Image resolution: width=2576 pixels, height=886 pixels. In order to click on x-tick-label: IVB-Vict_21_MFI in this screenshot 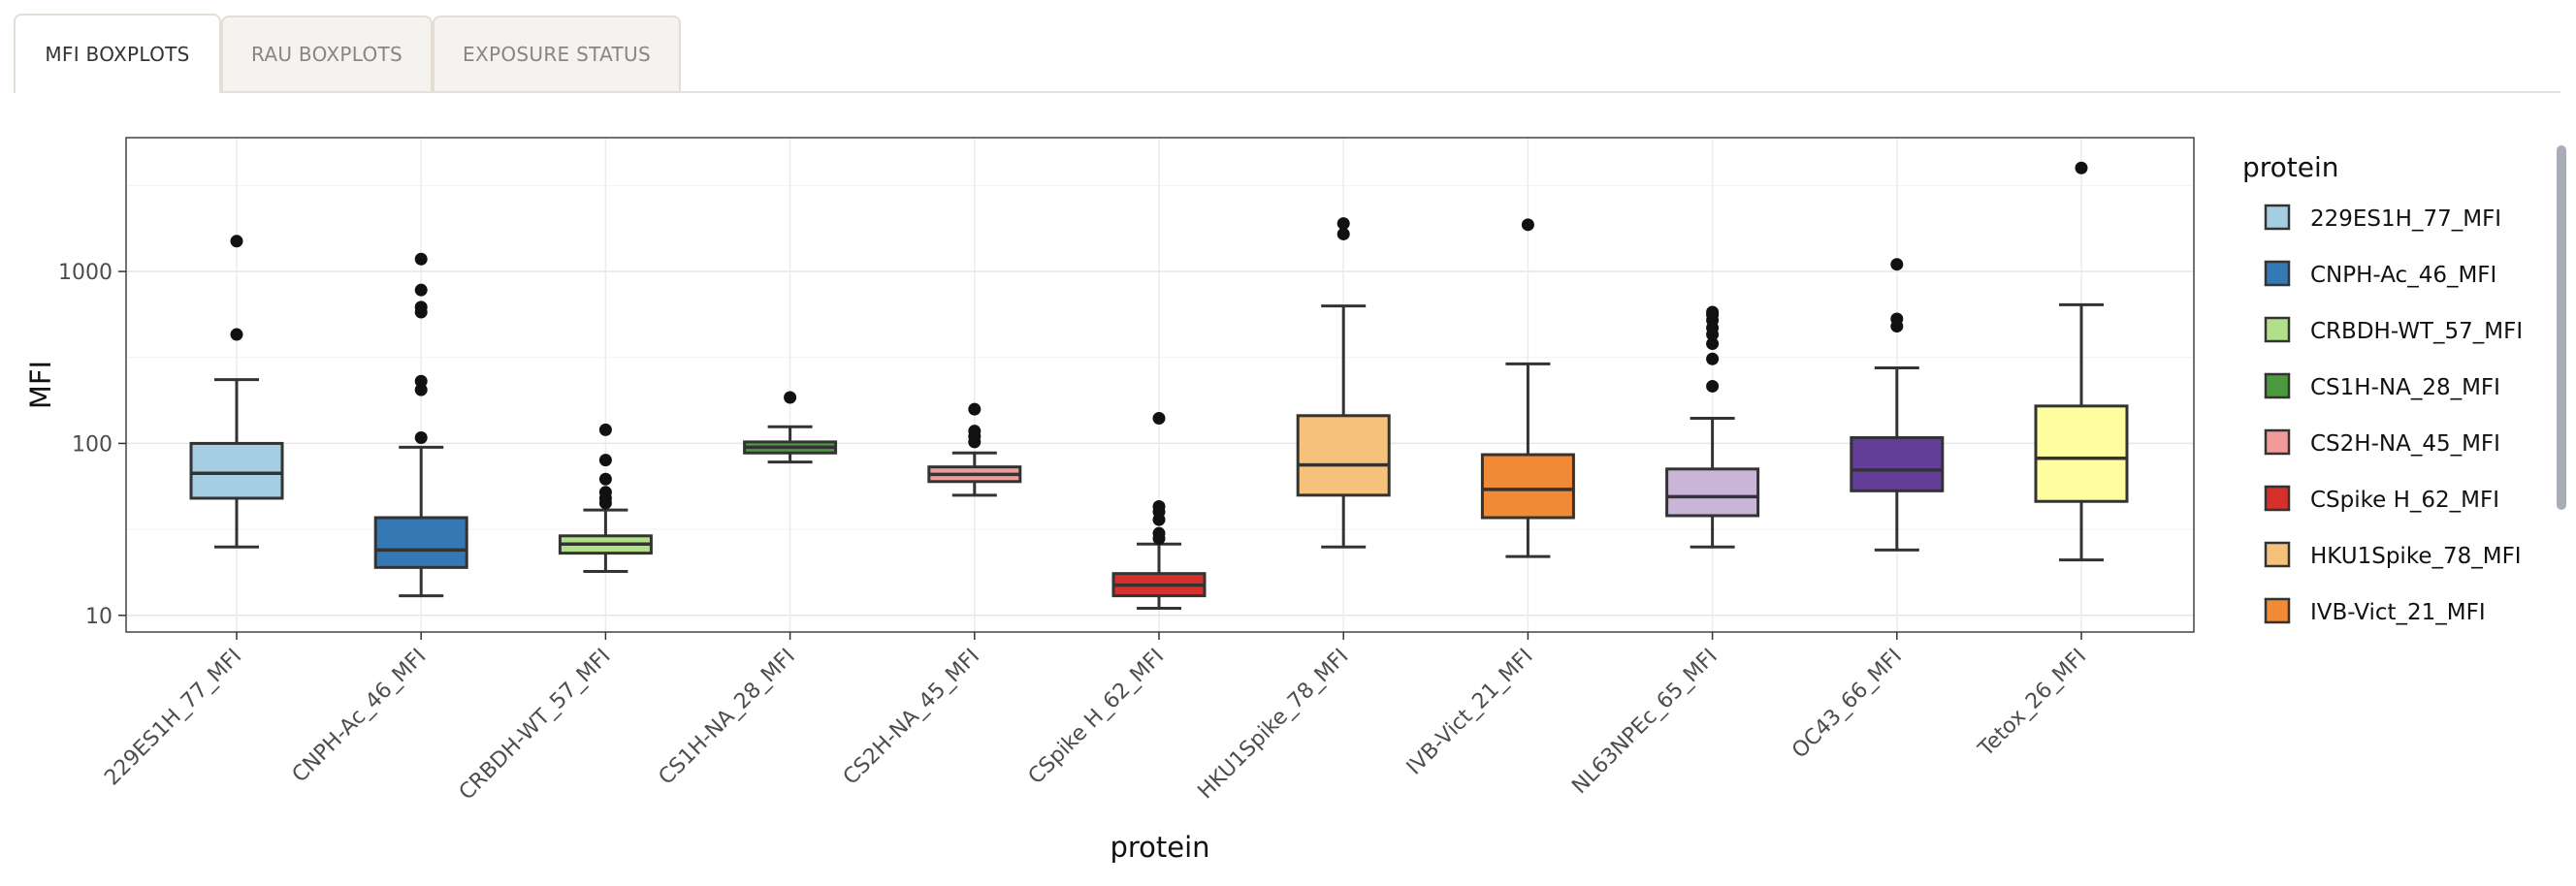, I will do `click(1470, 712)`.